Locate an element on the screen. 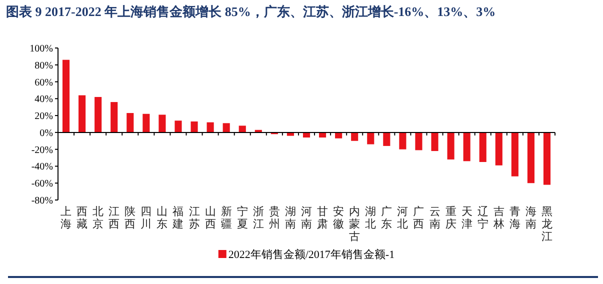  x-tick-label: 西藏 is located at coordinates (82, 218).